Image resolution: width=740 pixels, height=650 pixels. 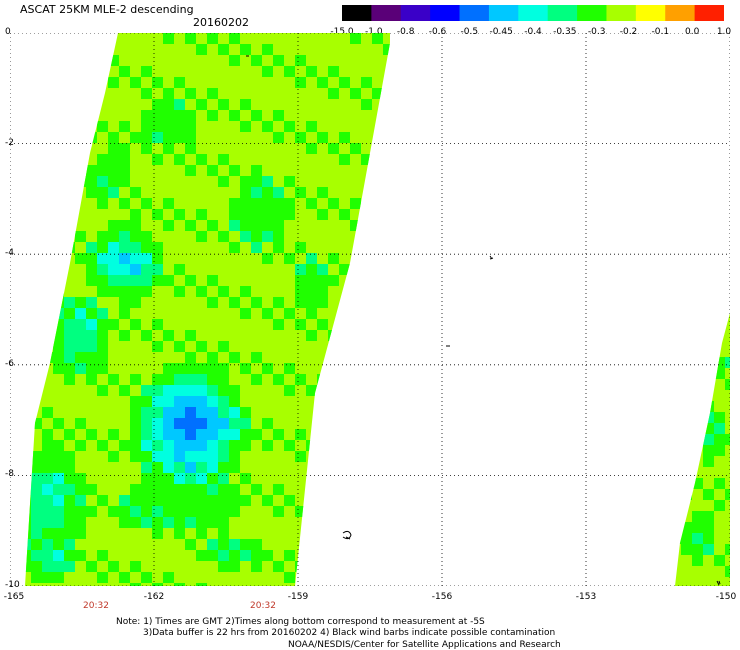 What do you see at coordinates (533, 32) in the screenshot?
I see `color-scale-tick-label: -0.4` at bounding box center [533, 32].